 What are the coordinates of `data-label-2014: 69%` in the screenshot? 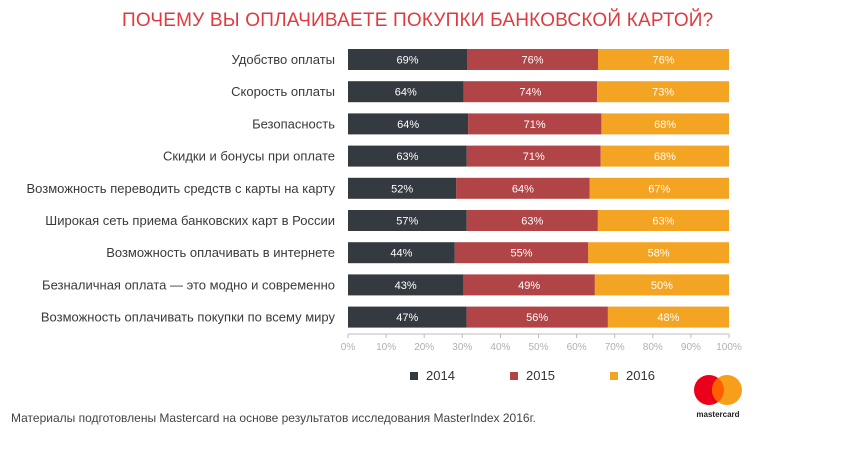 It's located at (407, 61).